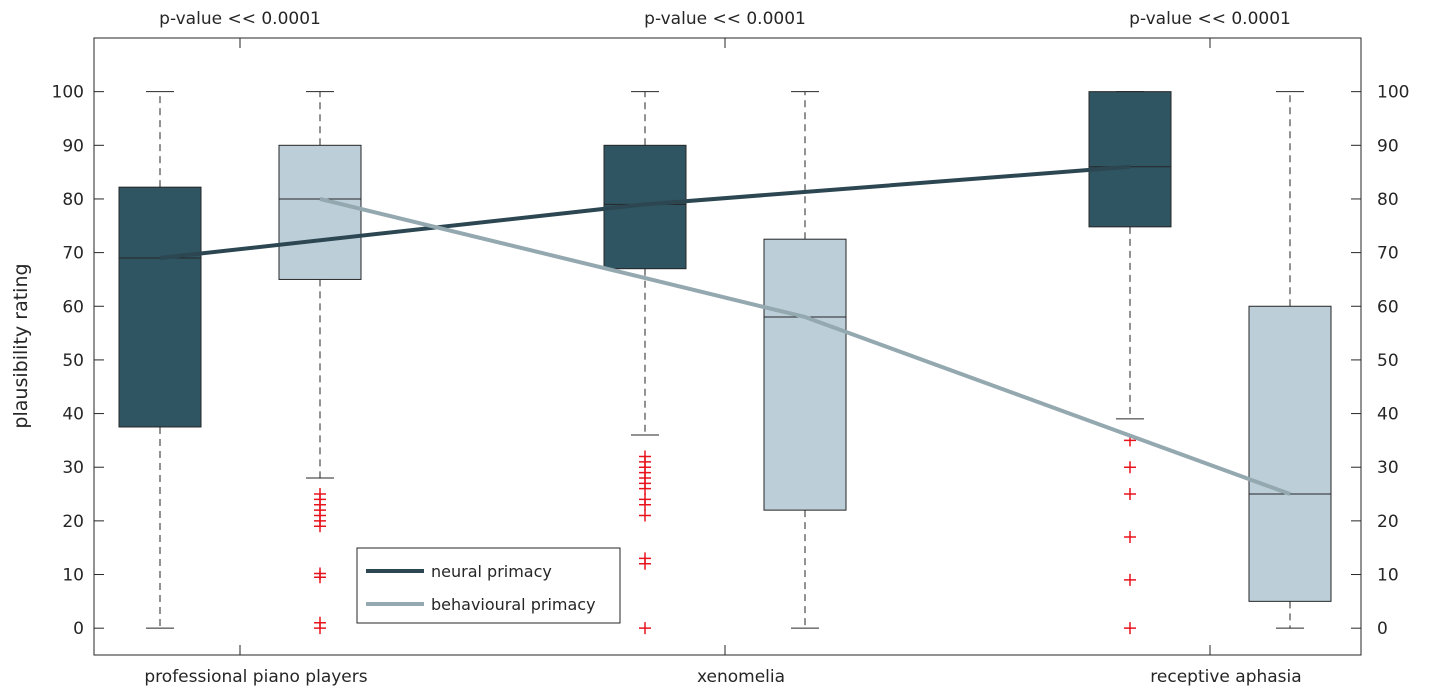 Image resolution: width=1431 pixels, height=690 pixels. What do you see at coordinates (1388, 200) in the screenshot?
I see `y-tick-label-right: 80` at bounding box center [1388, 200].